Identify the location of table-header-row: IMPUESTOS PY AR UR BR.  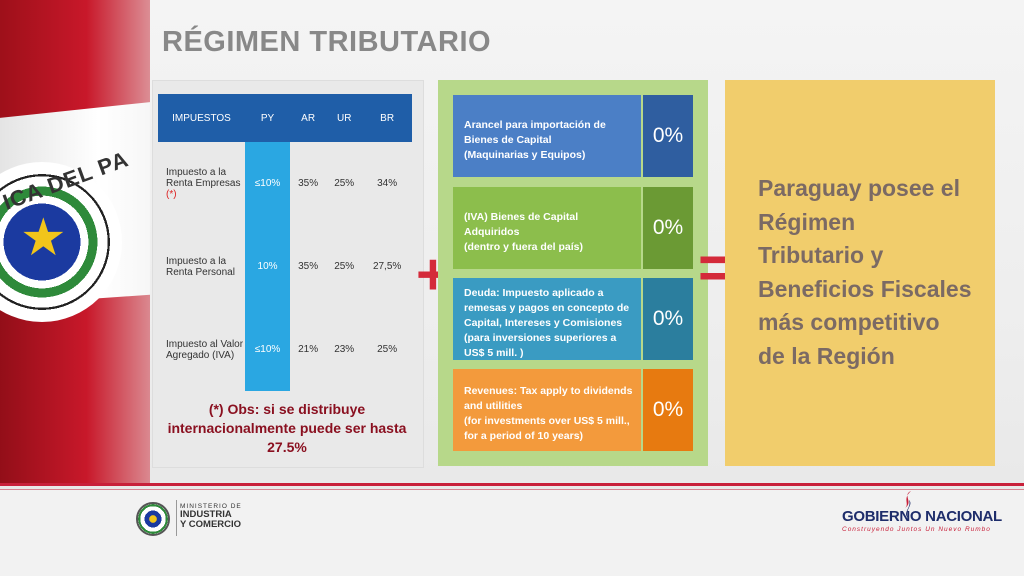
(285, 118).